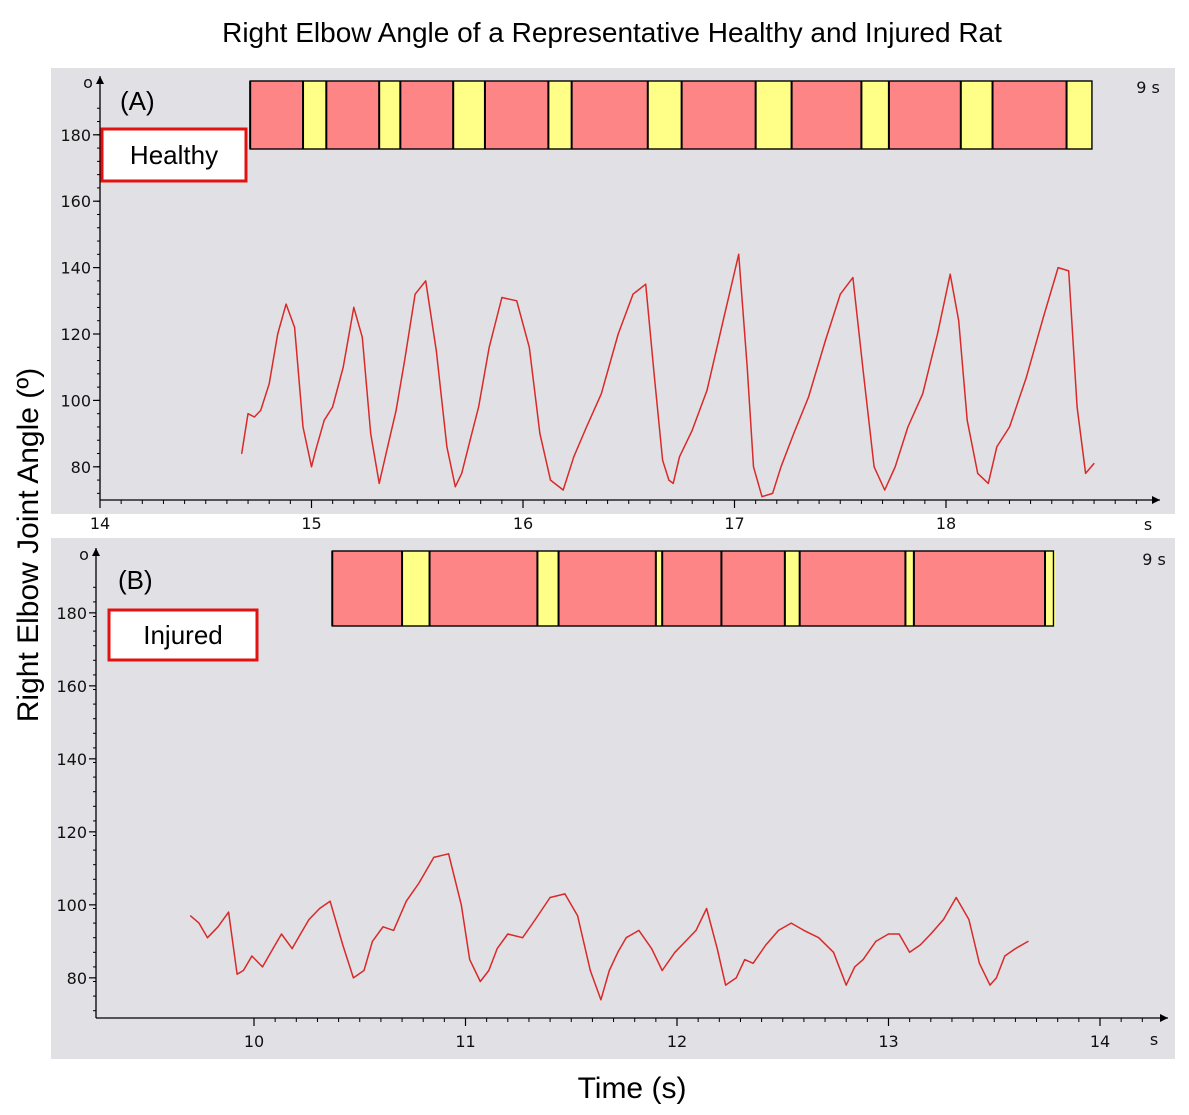 The width and height of the screenshot is (1189, 1115). Describe the element at coordinates (75, 400) in the screenshot. I see `y-tick-label: 100` at that location.